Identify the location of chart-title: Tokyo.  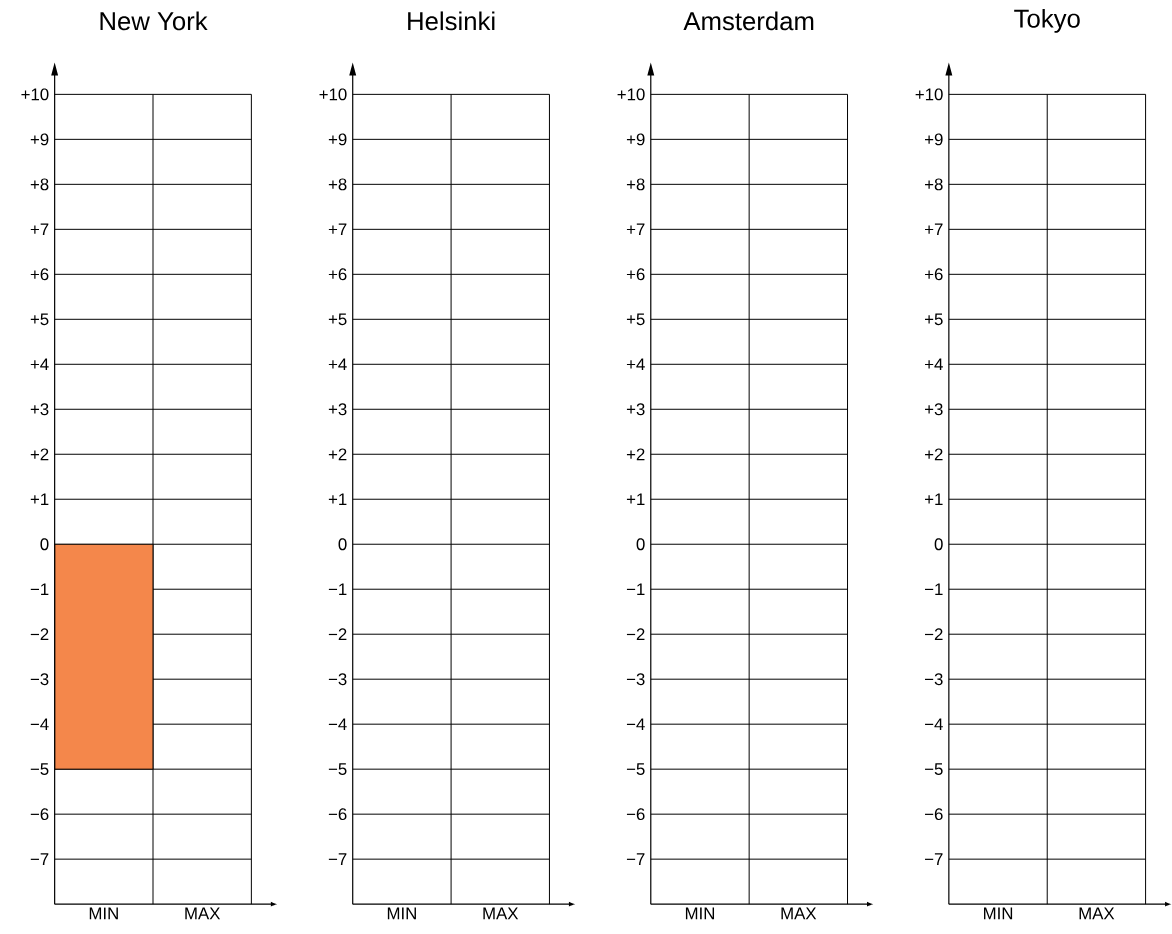
(1047, 20).